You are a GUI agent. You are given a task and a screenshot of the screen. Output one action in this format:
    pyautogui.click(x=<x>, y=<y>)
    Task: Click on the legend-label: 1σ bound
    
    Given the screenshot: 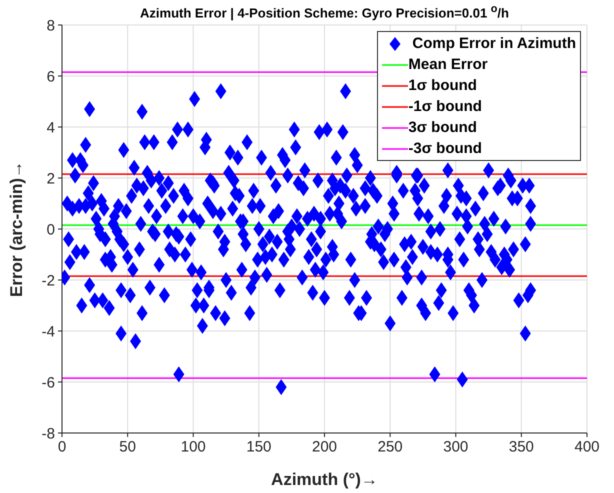 What is the action you would take?
    pyautogui.click(x=442, y=86)
    